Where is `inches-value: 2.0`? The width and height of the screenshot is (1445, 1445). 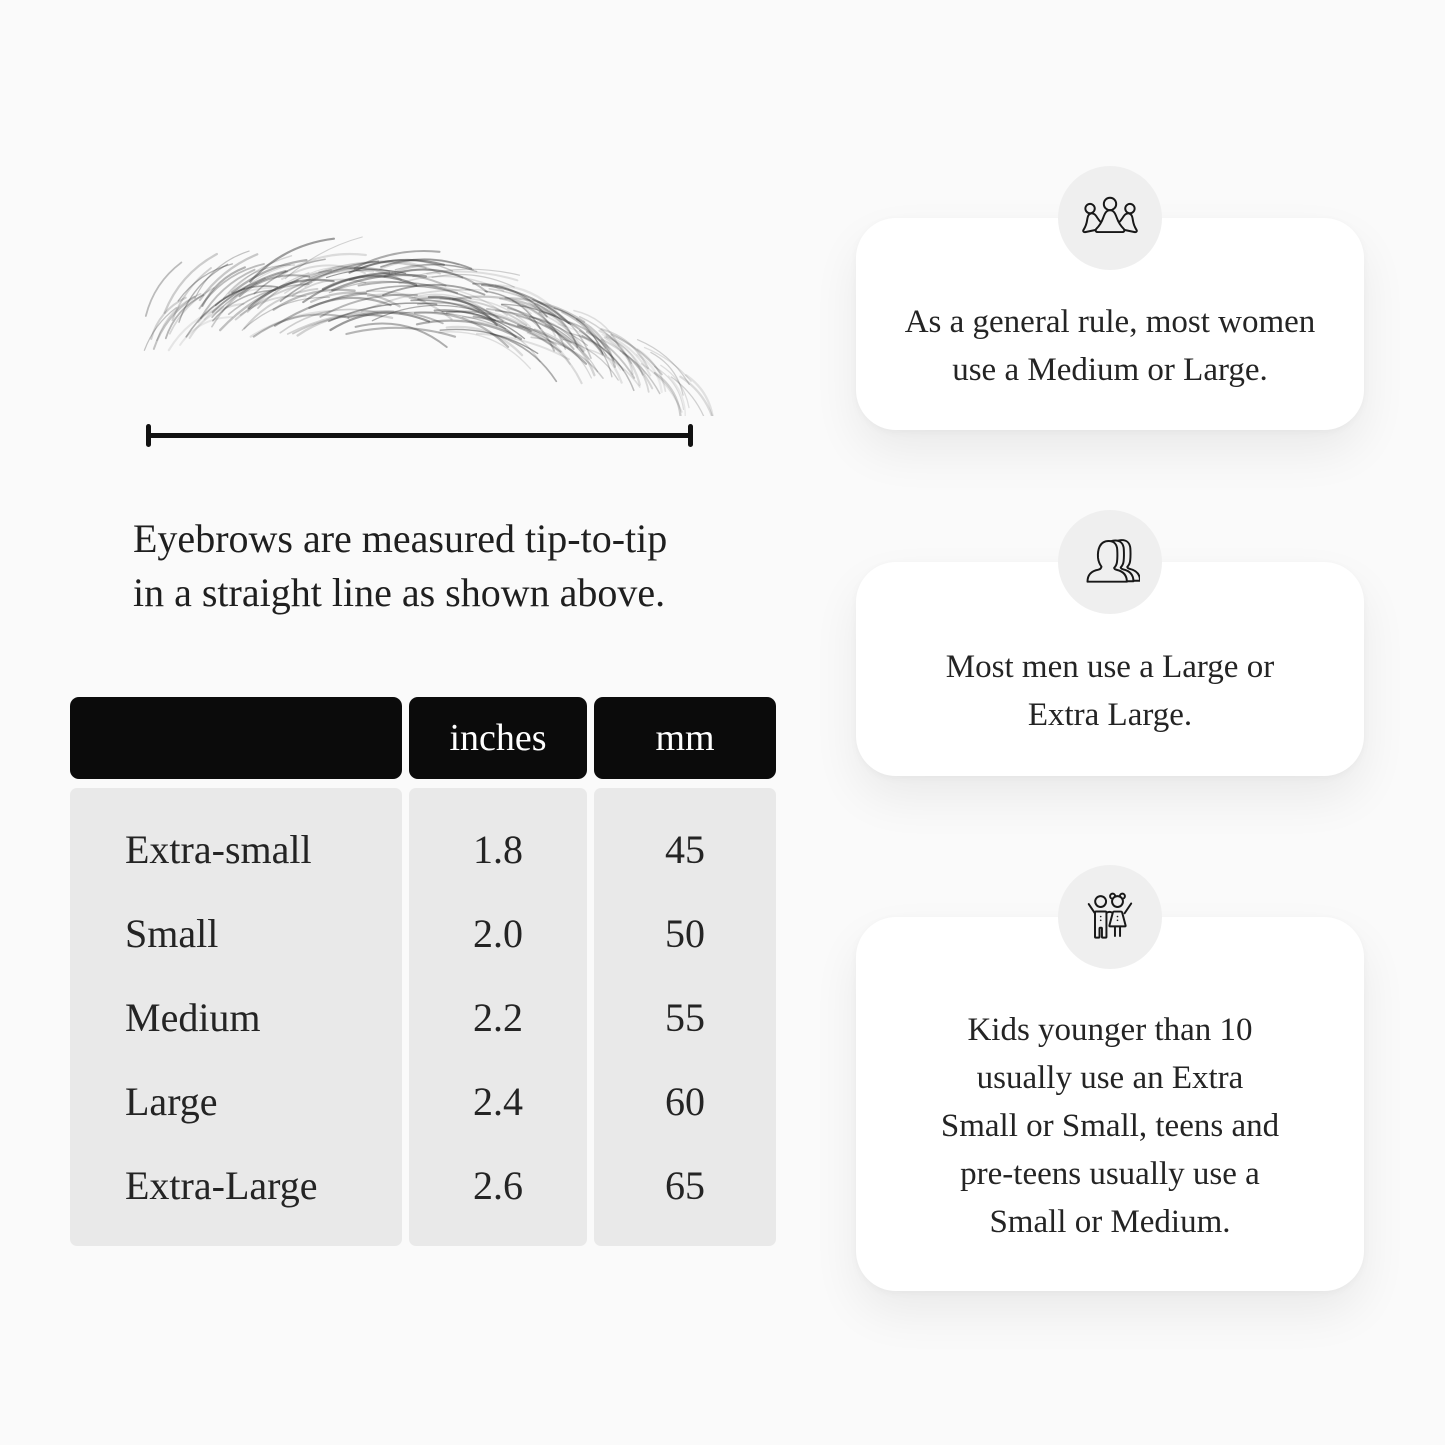 inches-value: 2.0 is located at coordinates (498, 933).